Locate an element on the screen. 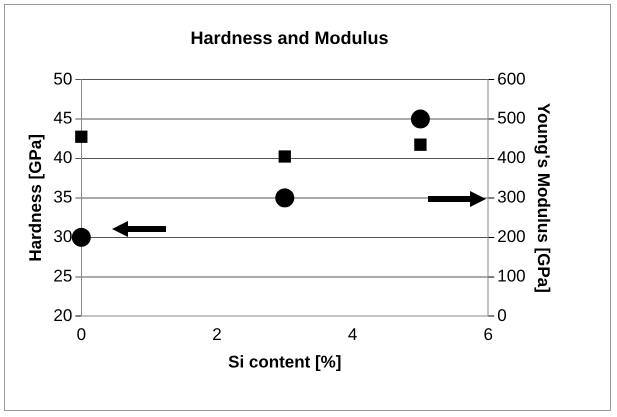 The image size is (617, 417). y-tick-label: 30 is located at coordinates (62, 236).